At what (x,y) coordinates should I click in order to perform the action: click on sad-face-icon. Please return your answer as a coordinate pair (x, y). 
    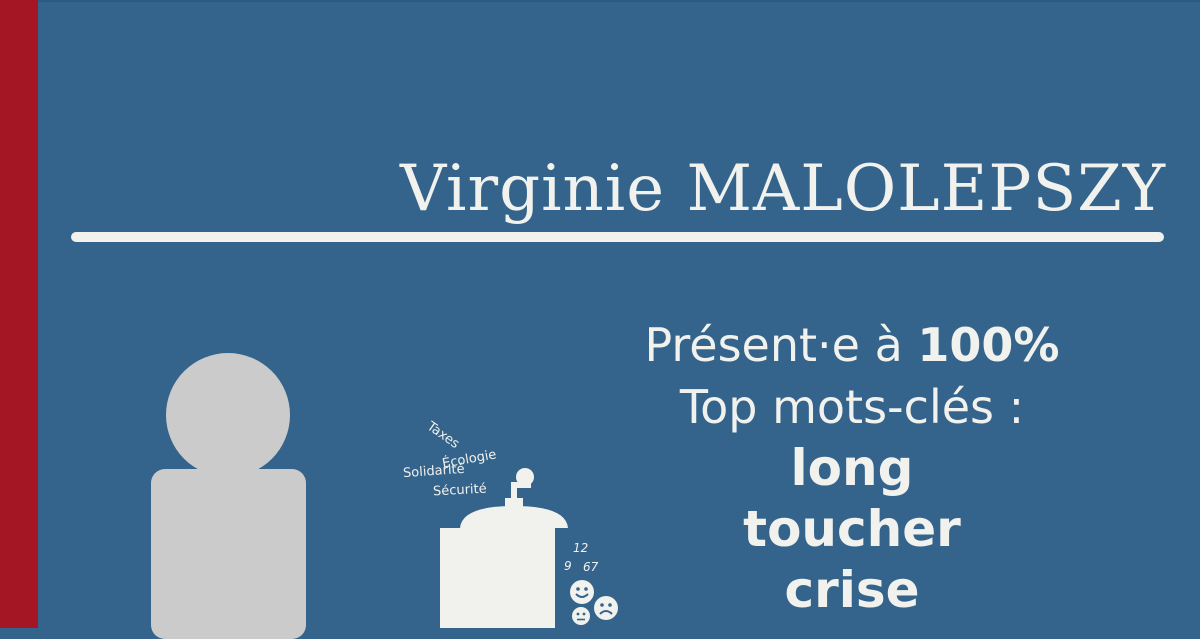
    Looking at the image, I should click on (606, 608).